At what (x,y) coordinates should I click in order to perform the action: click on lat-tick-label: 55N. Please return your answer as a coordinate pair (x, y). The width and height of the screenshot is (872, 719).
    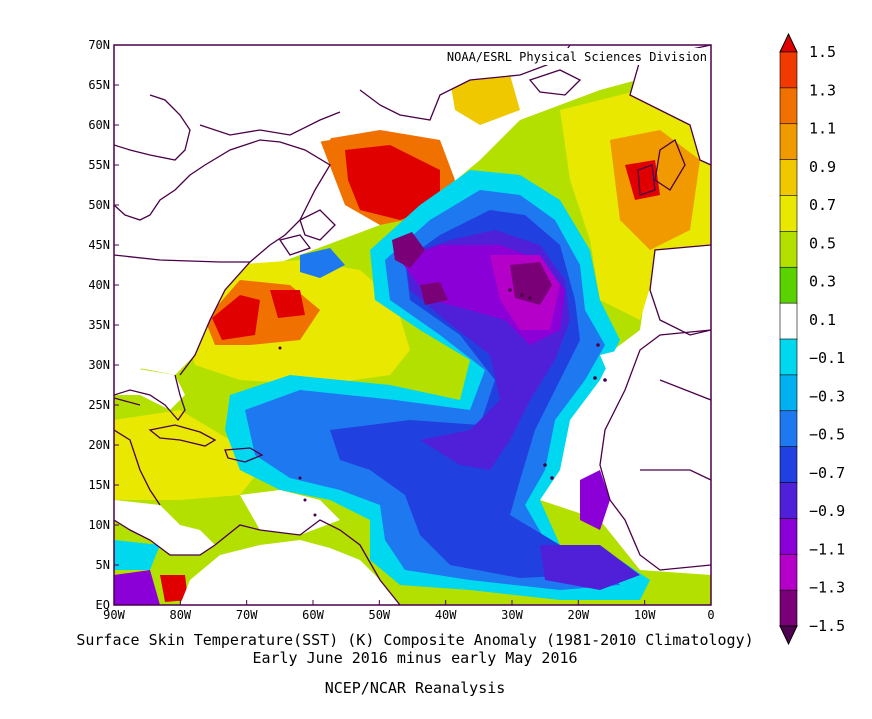
    Looking at the image, I should click on (99, 165).